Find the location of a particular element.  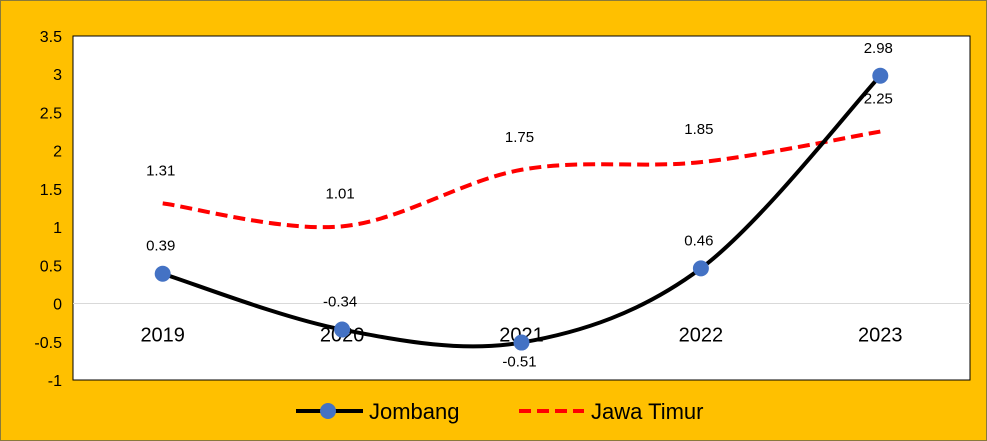

data-label-jawa-timur: 2.25 is located at coordinates (878, 99).